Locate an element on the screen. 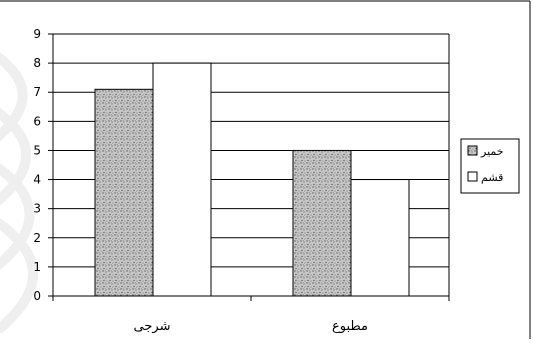  y-tick-label: 7 is located at coordinates (37, 92).